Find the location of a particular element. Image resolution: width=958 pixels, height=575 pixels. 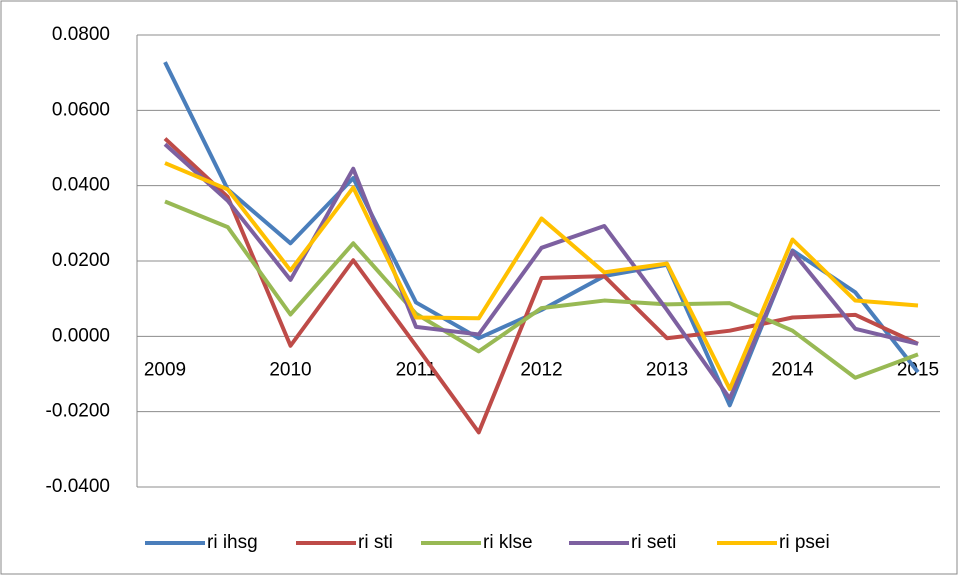

legend-label: ri sti is located at coordinates (375, 542).